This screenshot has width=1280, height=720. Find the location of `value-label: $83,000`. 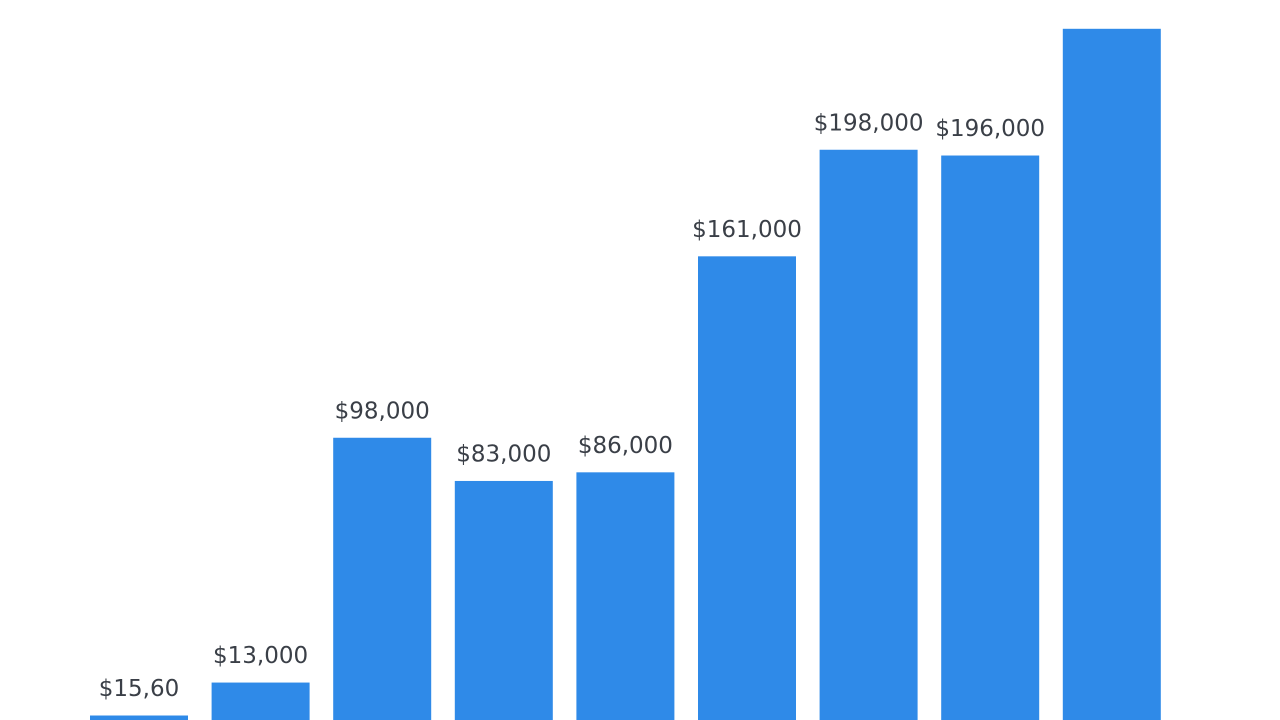

value-label: $83,000 is located at coordinates (503, 454).